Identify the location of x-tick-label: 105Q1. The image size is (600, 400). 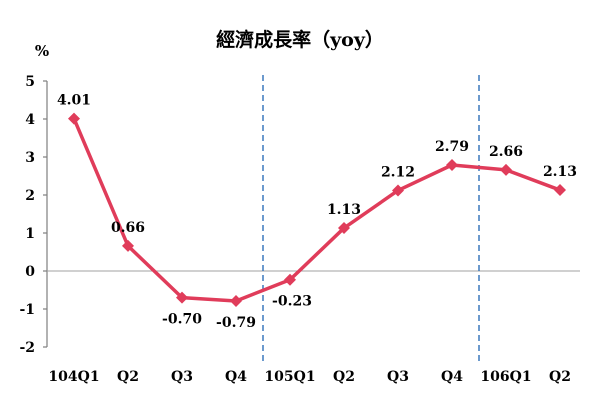
(289, 377).